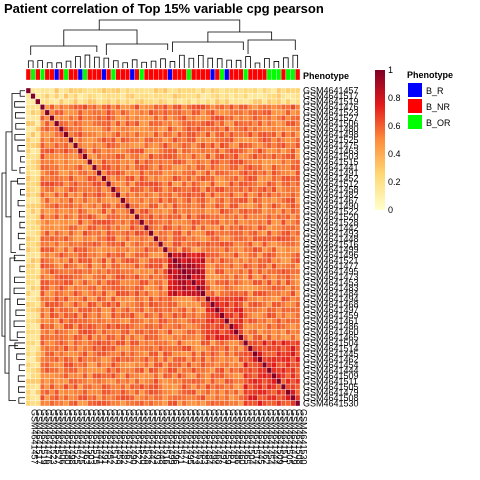 The height and width of the screenshot is (480, 480). I want to click on row-label: GSM4641482, so click(331, 195).